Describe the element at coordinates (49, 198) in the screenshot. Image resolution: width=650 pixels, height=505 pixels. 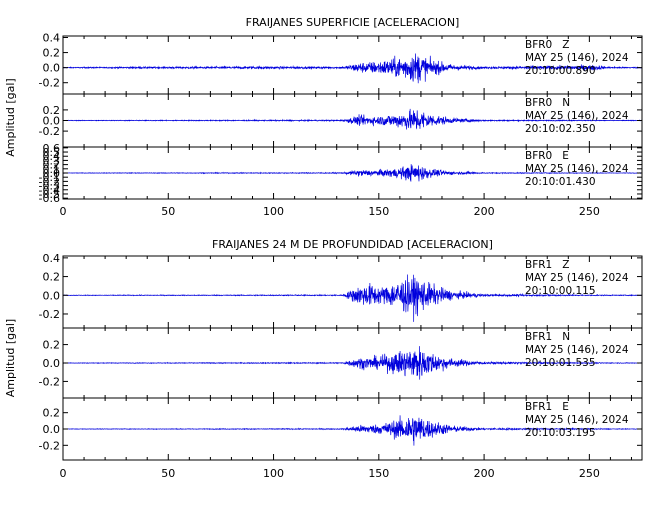
I see `y-tick-label: -0.6` at that location.